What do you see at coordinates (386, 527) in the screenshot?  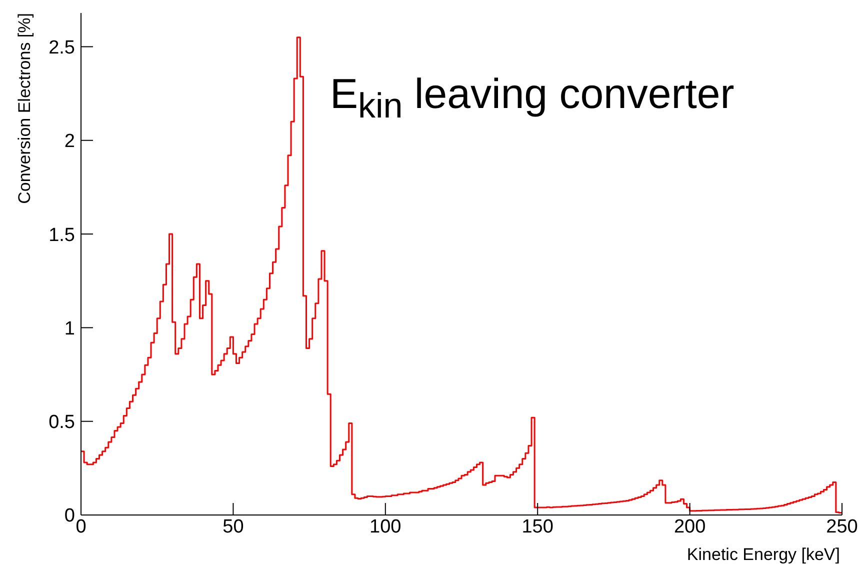 I see `x-tick-label: 100` at bounding box center [386, 527].